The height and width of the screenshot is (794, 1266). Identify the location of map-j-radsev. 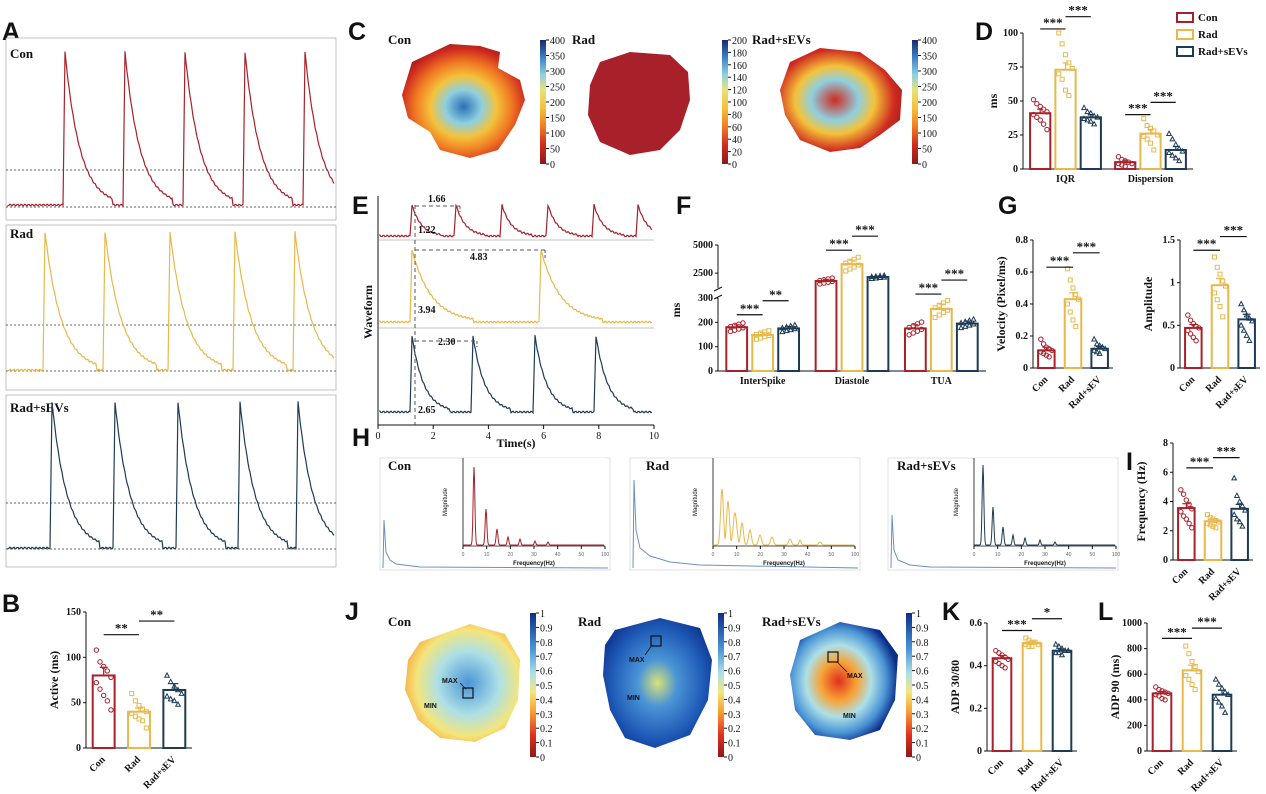
(844, 681).